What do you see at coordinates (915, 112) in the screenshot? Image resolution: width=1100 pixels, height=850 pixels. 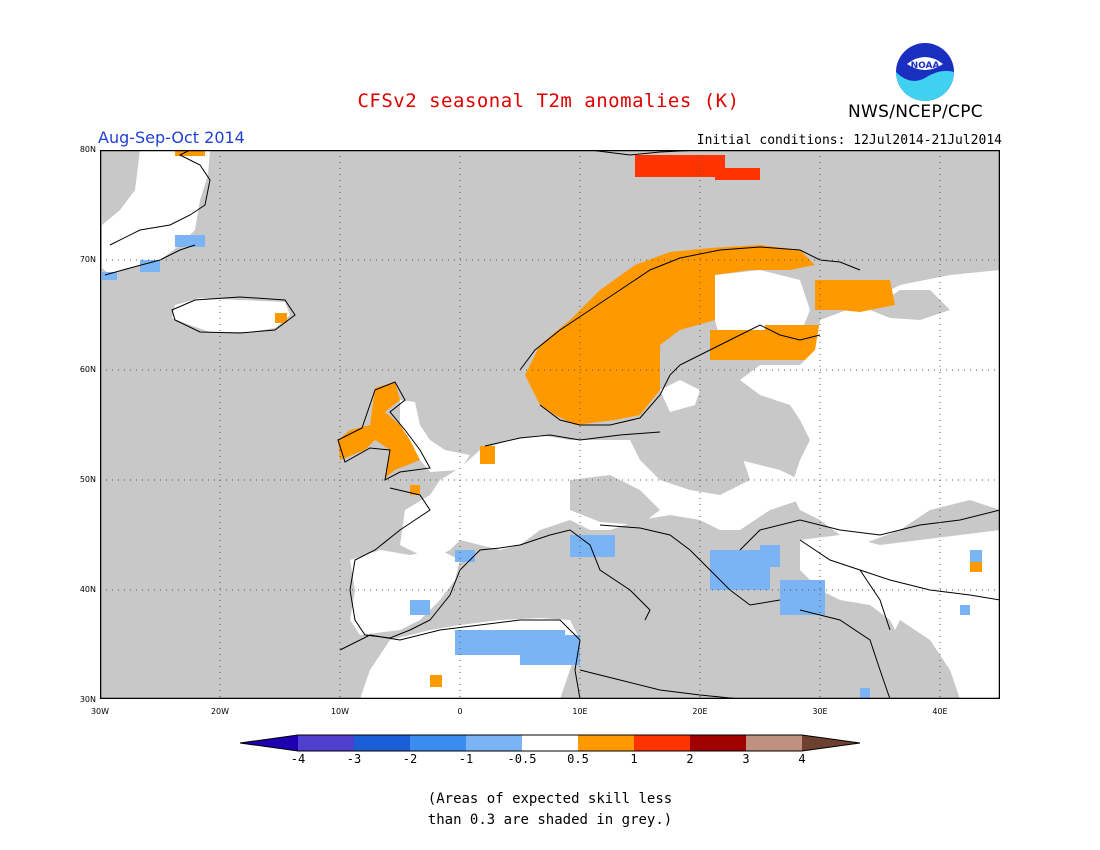 I see `agency-label: NWS/NCEP/CPC` at bounding box center [915, 112].